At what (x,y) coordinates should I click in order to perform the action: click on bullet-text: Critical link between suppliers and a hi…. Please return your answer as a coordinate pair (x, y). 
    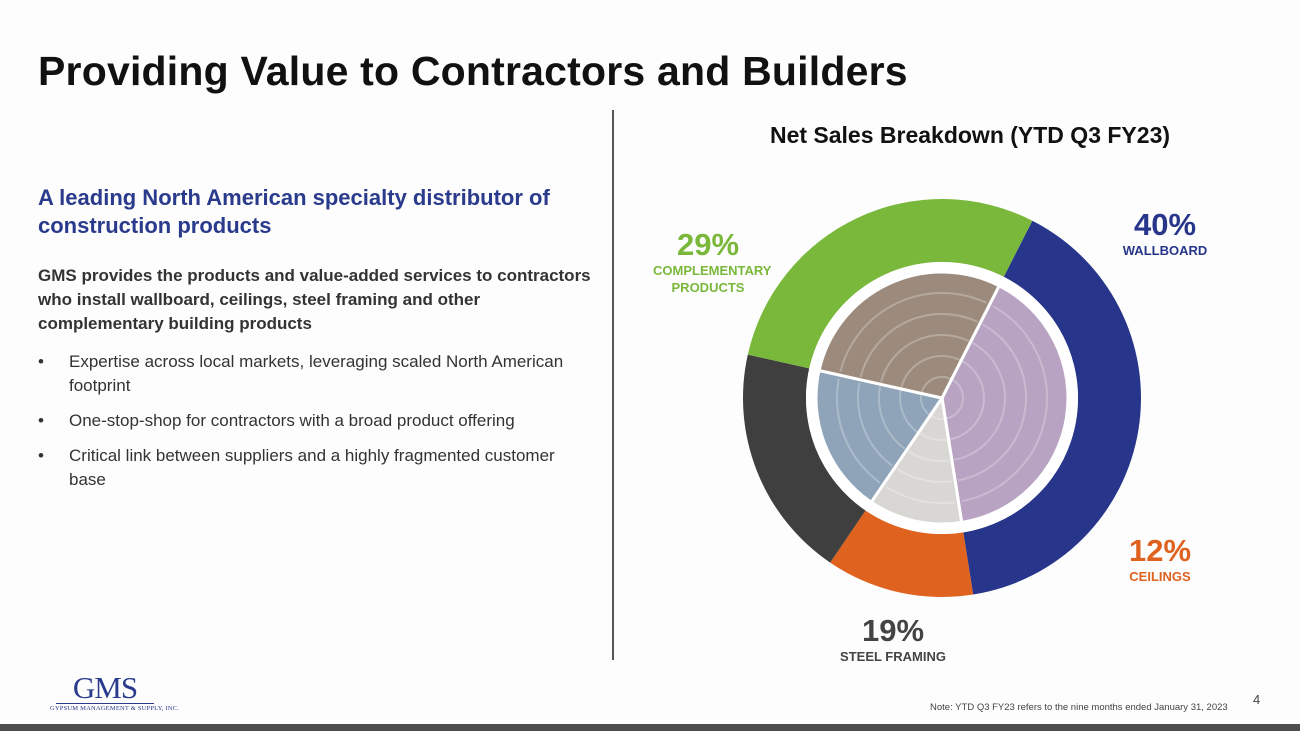
    Looking at the image, I should click on (312, 467).